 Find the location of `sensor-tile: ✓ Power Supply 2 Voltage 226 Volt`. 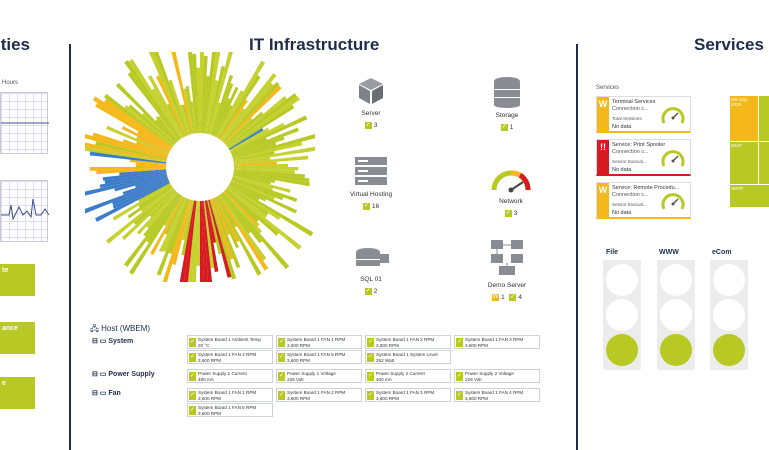

sensor-tile: ✓ Power Supply 2 Voltage 226 Volt is located at coordinates (497, 376).